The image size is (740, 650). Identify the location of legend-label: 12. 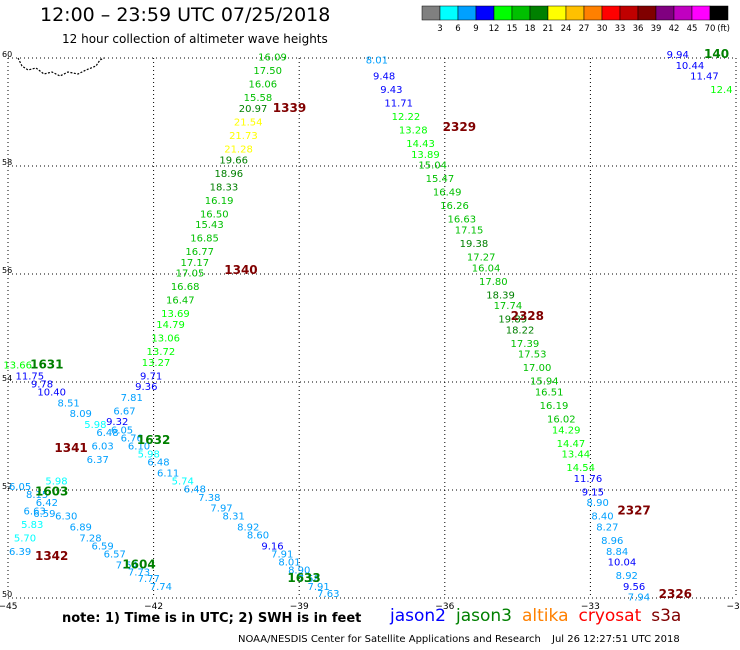
(494, 29).